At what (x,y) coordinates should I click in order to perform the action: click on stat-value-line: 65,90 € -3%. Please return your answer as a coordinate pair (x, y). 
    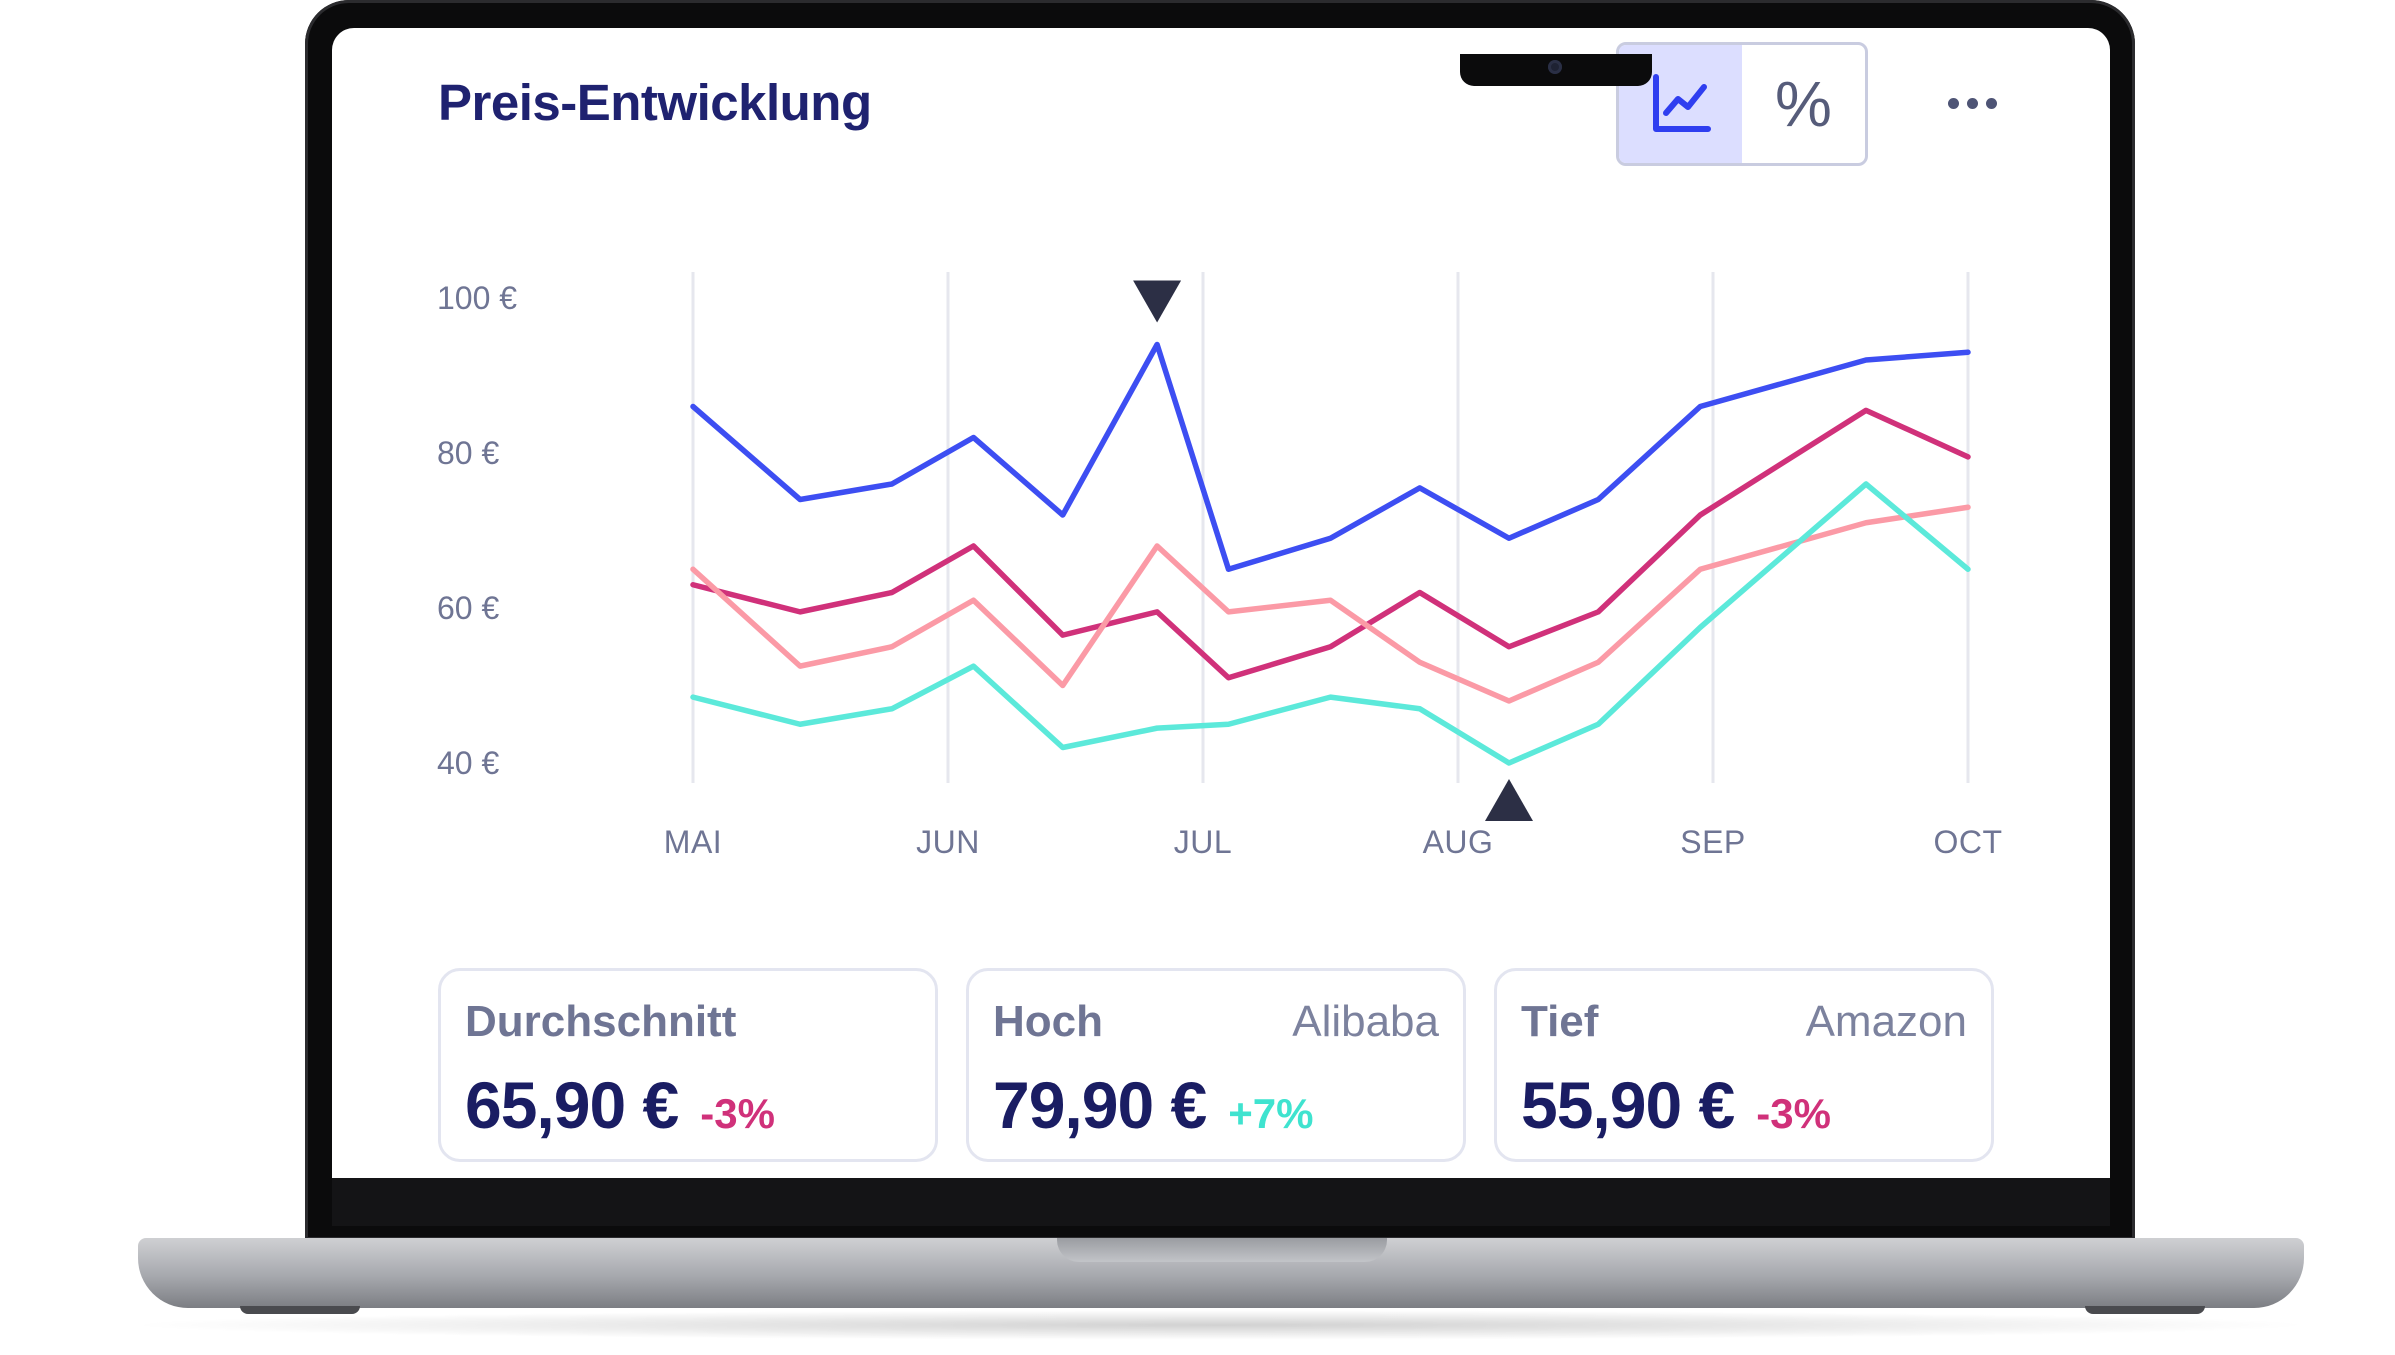
    Looking at the image, I should click on (620, 1105).